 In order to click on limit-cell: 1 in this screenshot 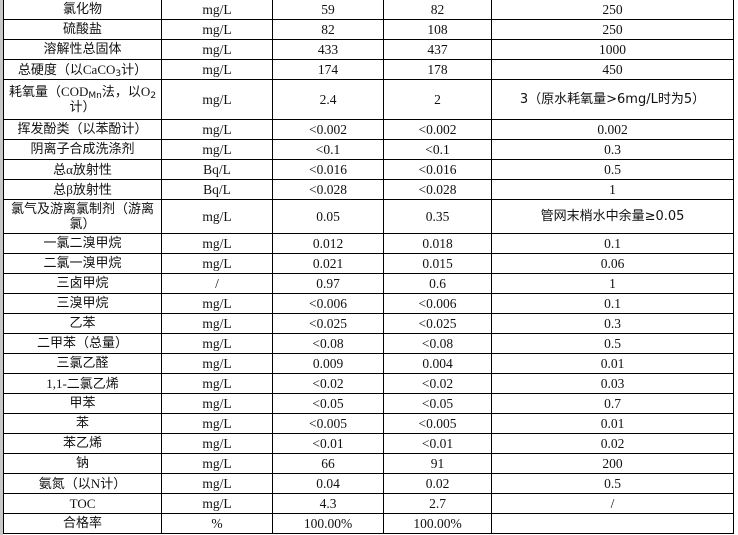, I will do `click(612, 189)`.